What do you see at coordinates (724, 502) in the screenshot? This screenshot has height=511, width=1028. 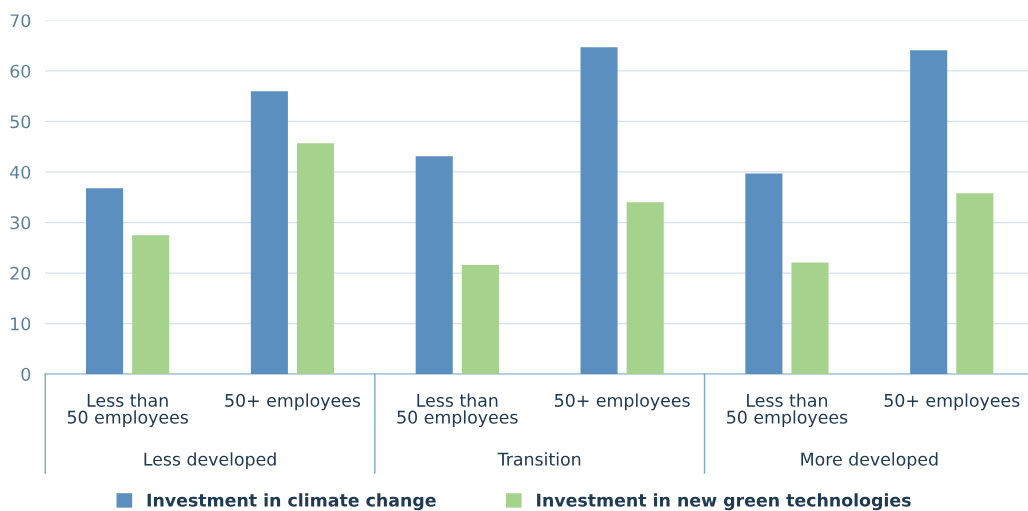 I see `legend-label: Investment in new green technologies` at bounding box center [724, 502].